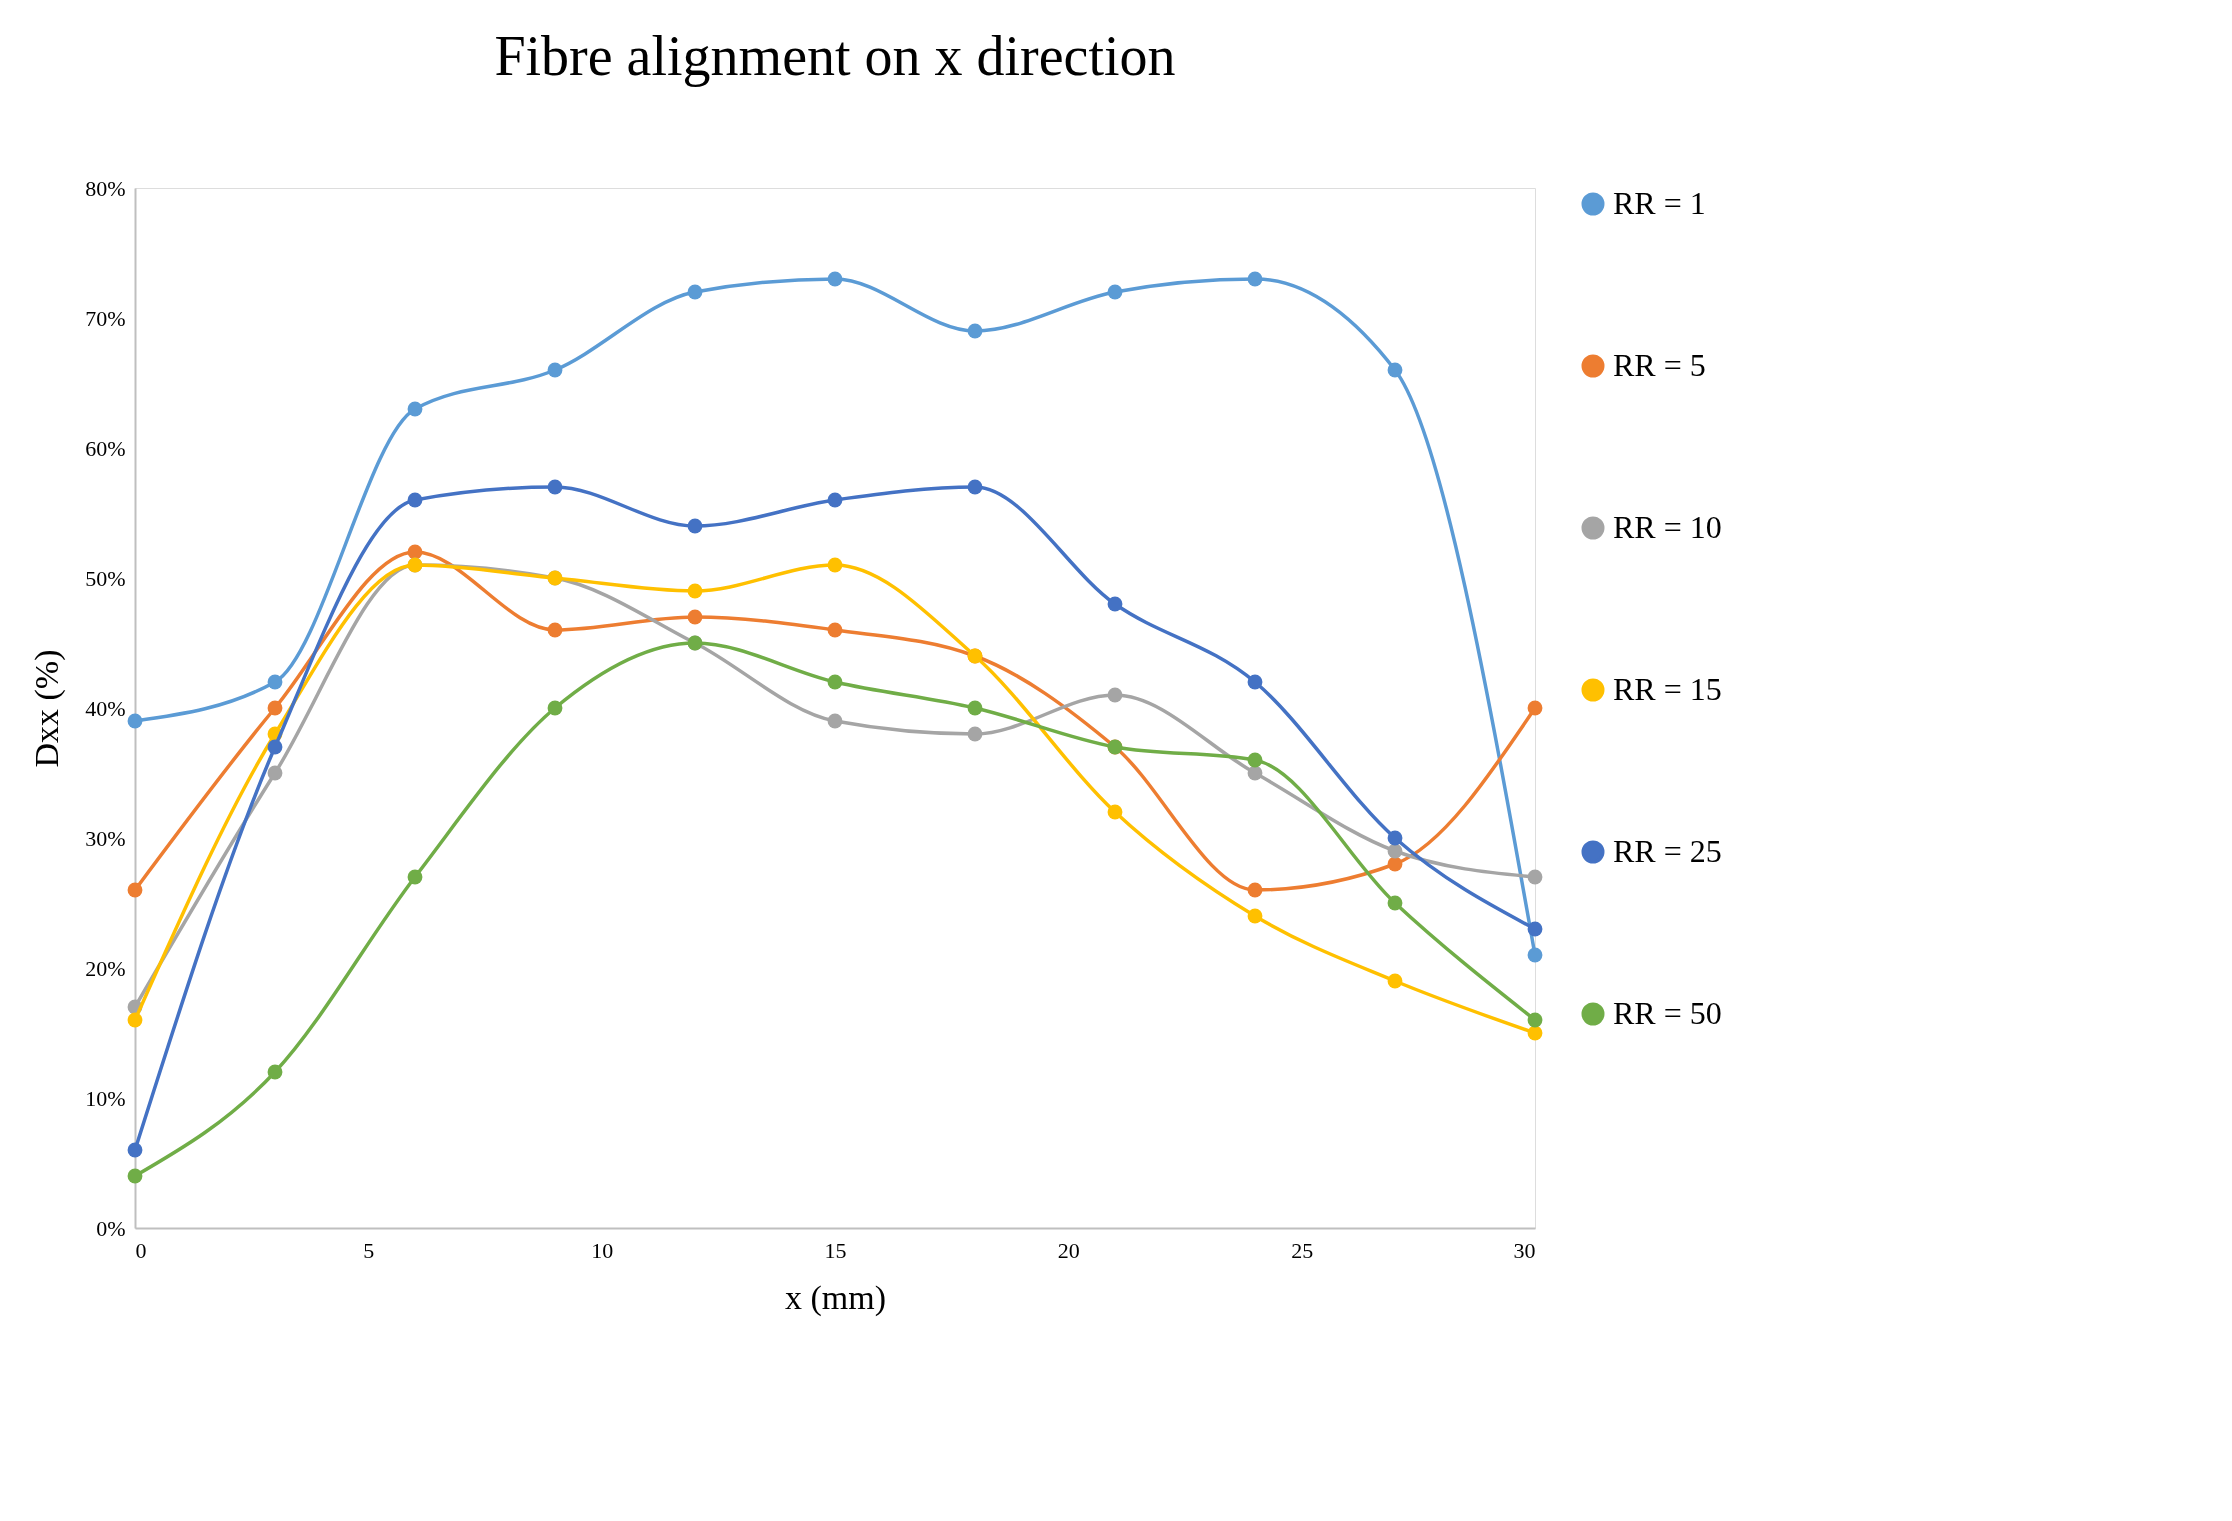  Describe the element at coordinates (1667, 851) in the screenshot. I see `legend-label: RR = 25` at that location.